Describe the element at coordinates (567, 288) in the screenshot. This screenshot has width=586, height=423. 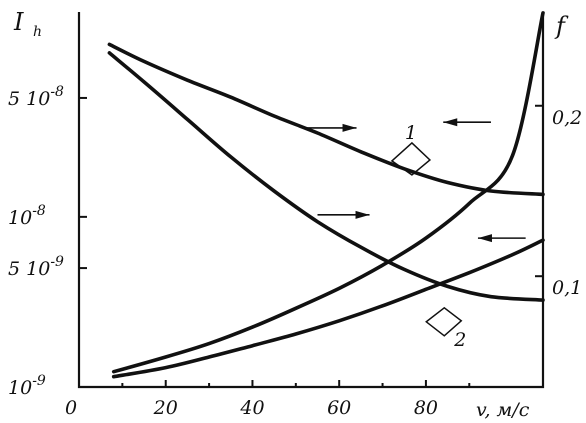
I see `y-right-tick-label: 0,1` at that location.